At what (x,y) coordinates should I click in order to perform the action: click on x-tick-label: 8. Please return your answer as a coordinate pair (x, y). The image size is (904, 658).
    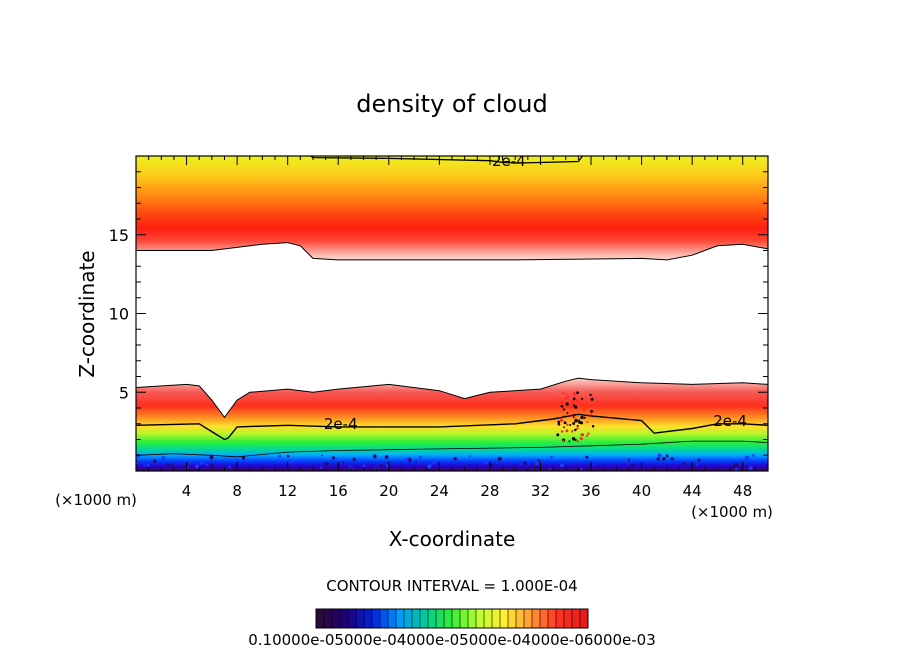
    Looking at the image, I should click on (237, 491).